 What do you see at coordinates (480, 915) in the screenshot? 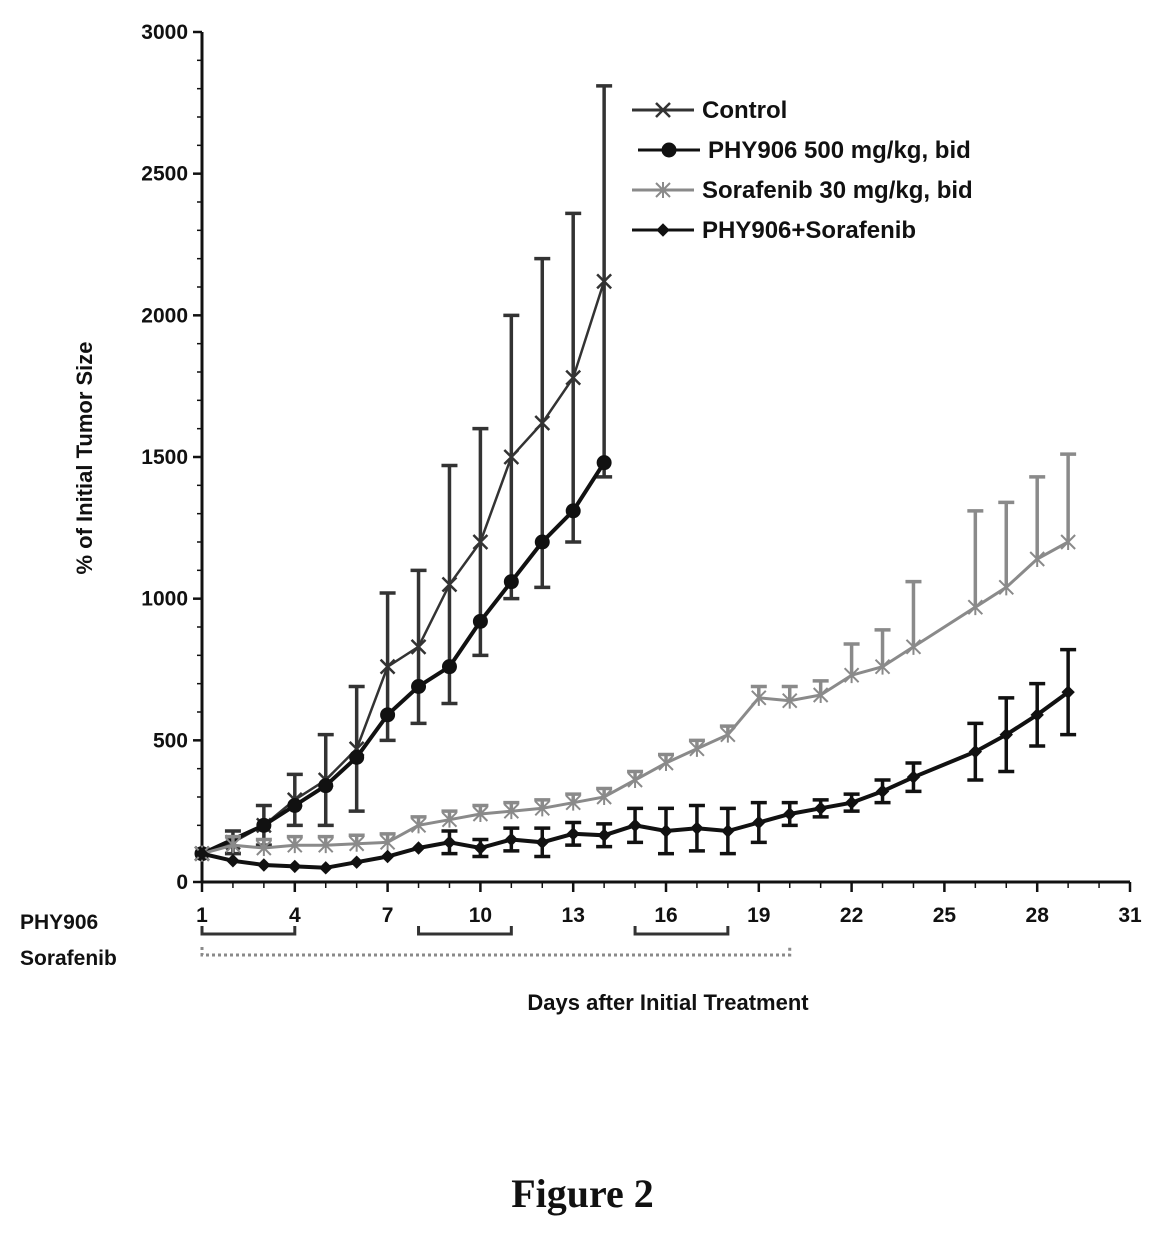
I see `x-tick-label: 10` at bounding box center [480, 915].